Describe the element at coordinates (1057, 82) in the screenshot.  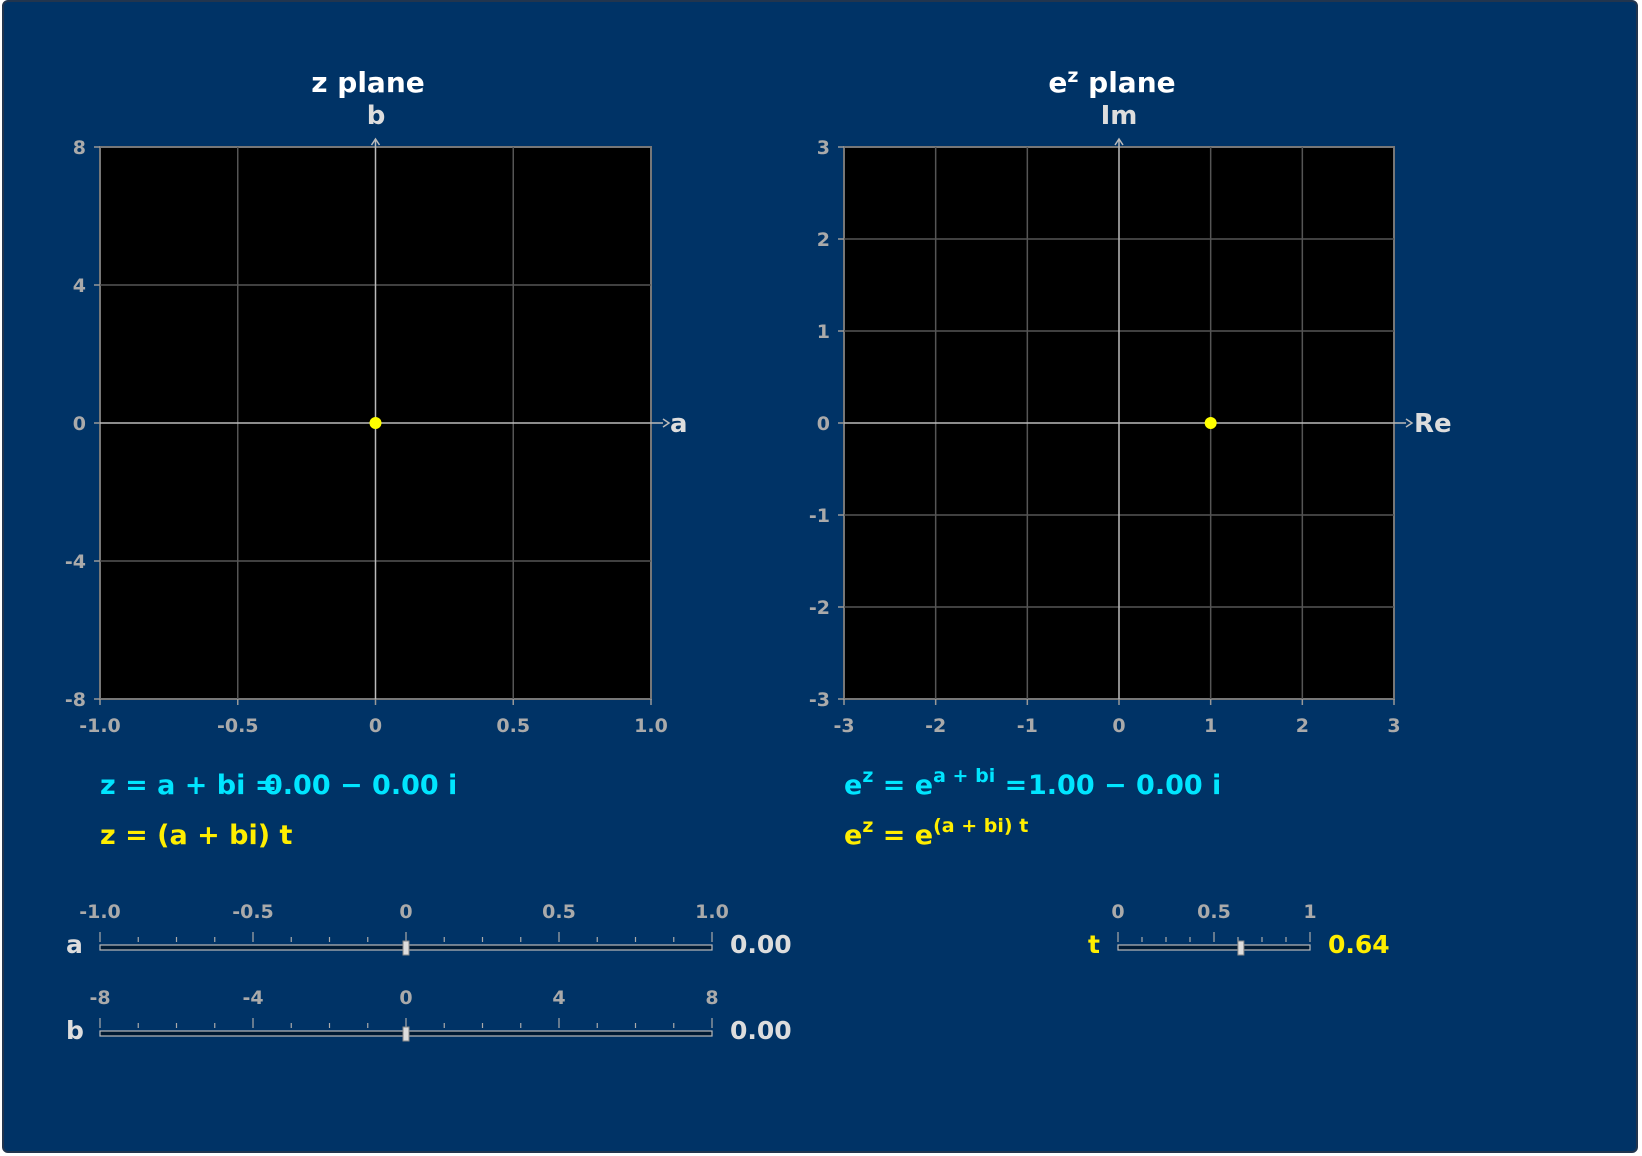
I see `ez-plane-title-e: e` at that location.